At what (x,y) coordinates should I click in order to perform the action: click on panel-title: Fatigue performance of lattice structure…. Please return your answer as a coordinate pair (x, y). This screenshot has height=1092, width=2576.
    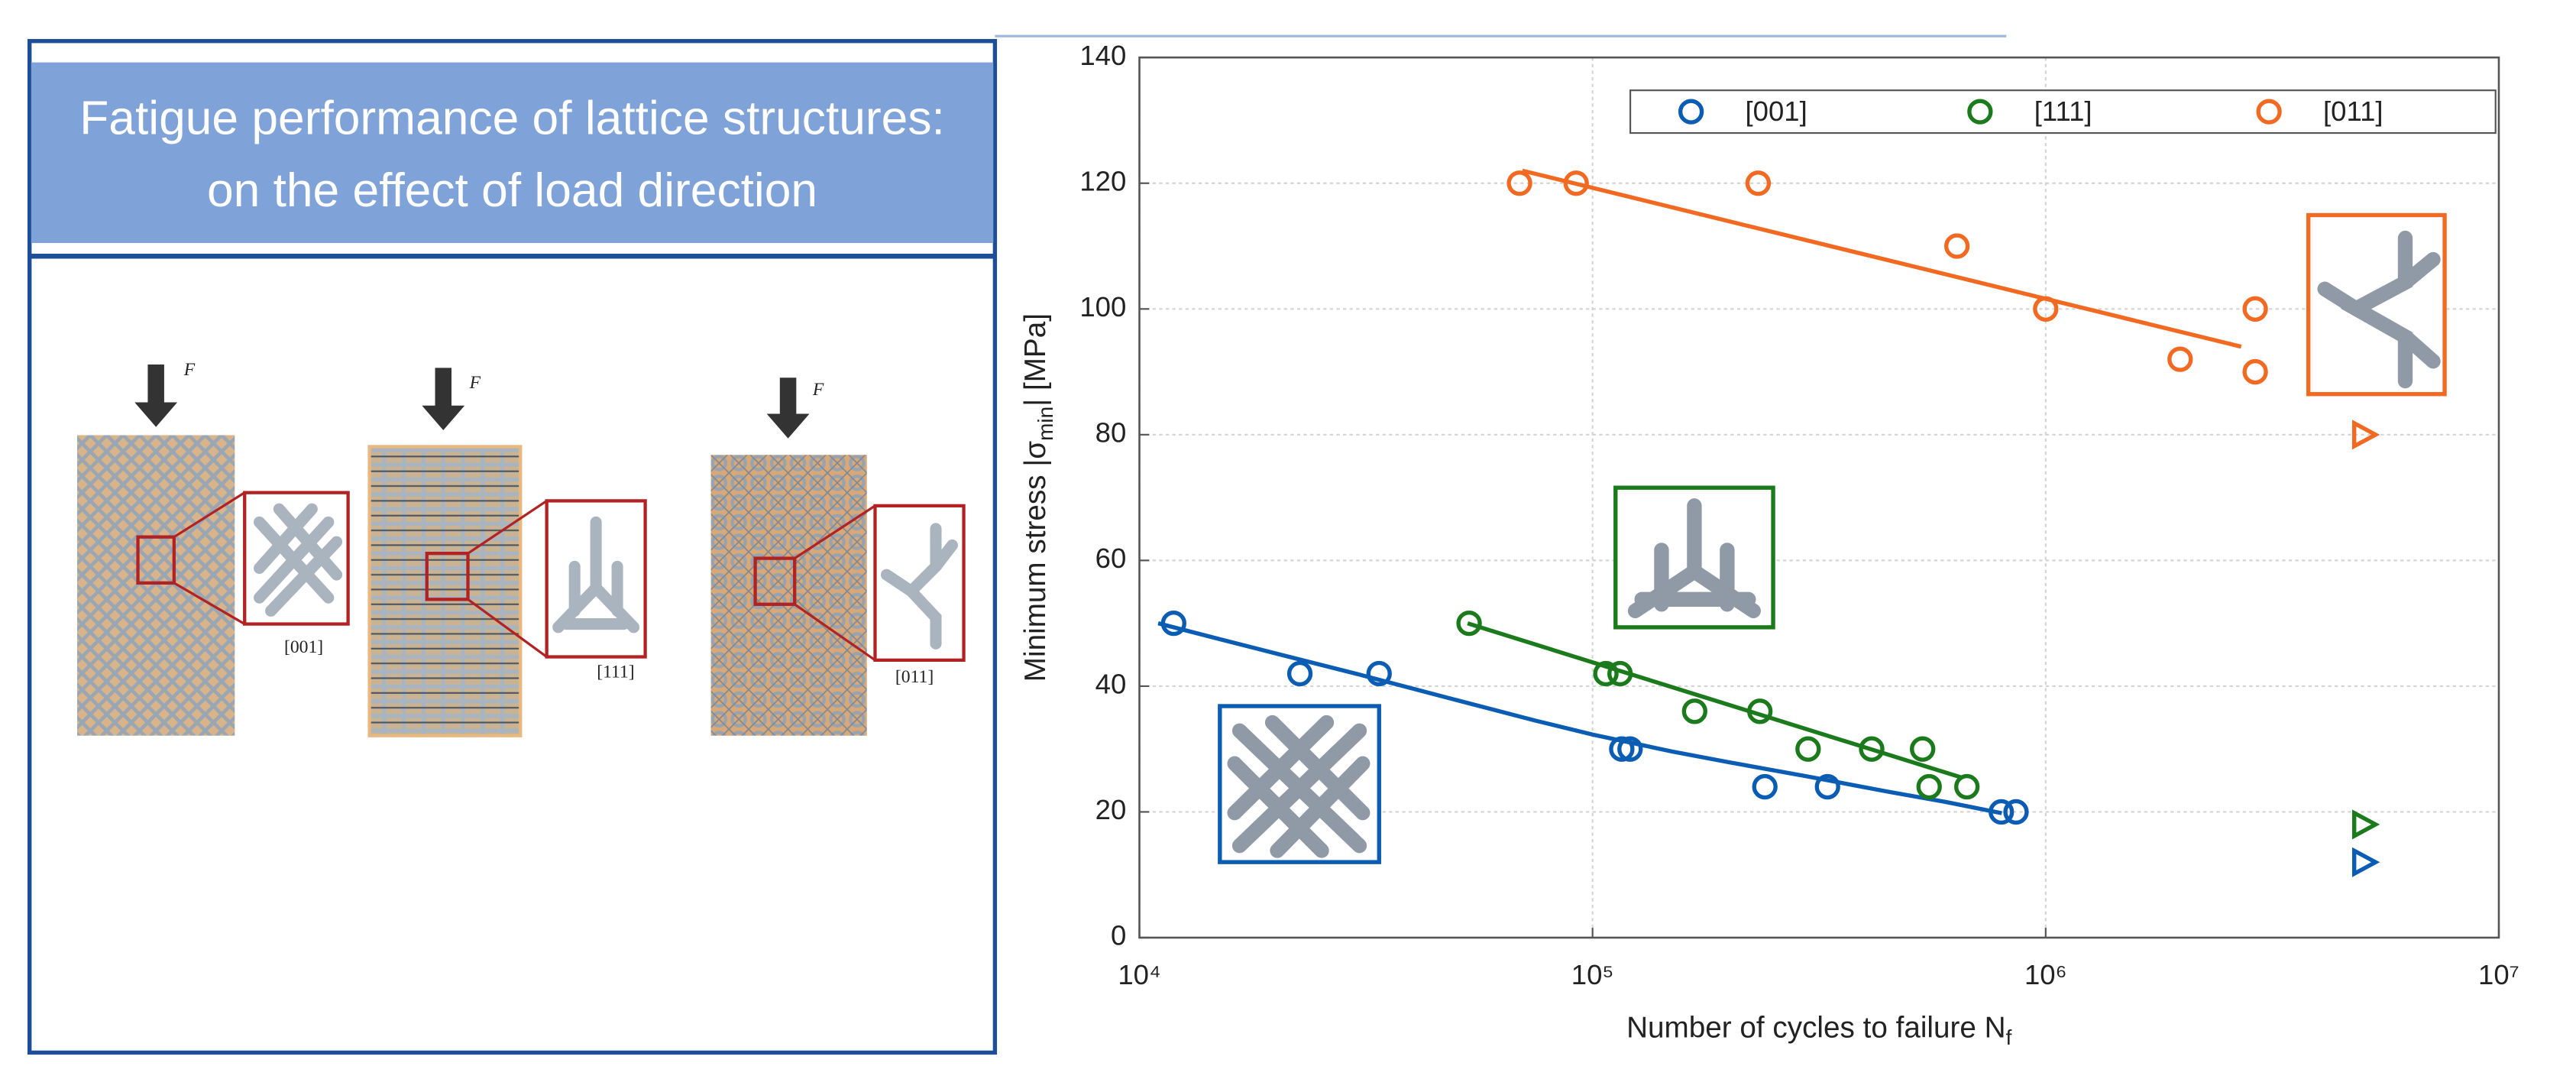
    Looking at the image, I should click on (512, 118).